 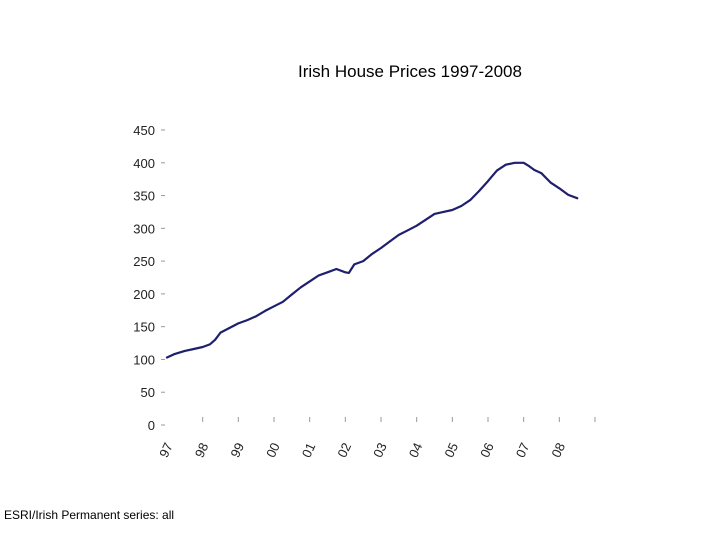 I want to click on x-tick-label: 05, so click(x=451, y=449).